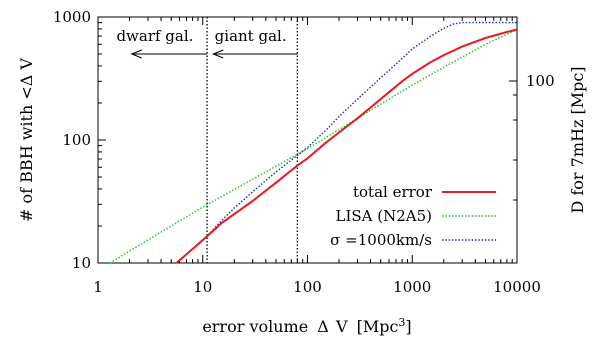 The image size is (597, 341). I want to click on y2-tick-label: 100, so click(540, 81).